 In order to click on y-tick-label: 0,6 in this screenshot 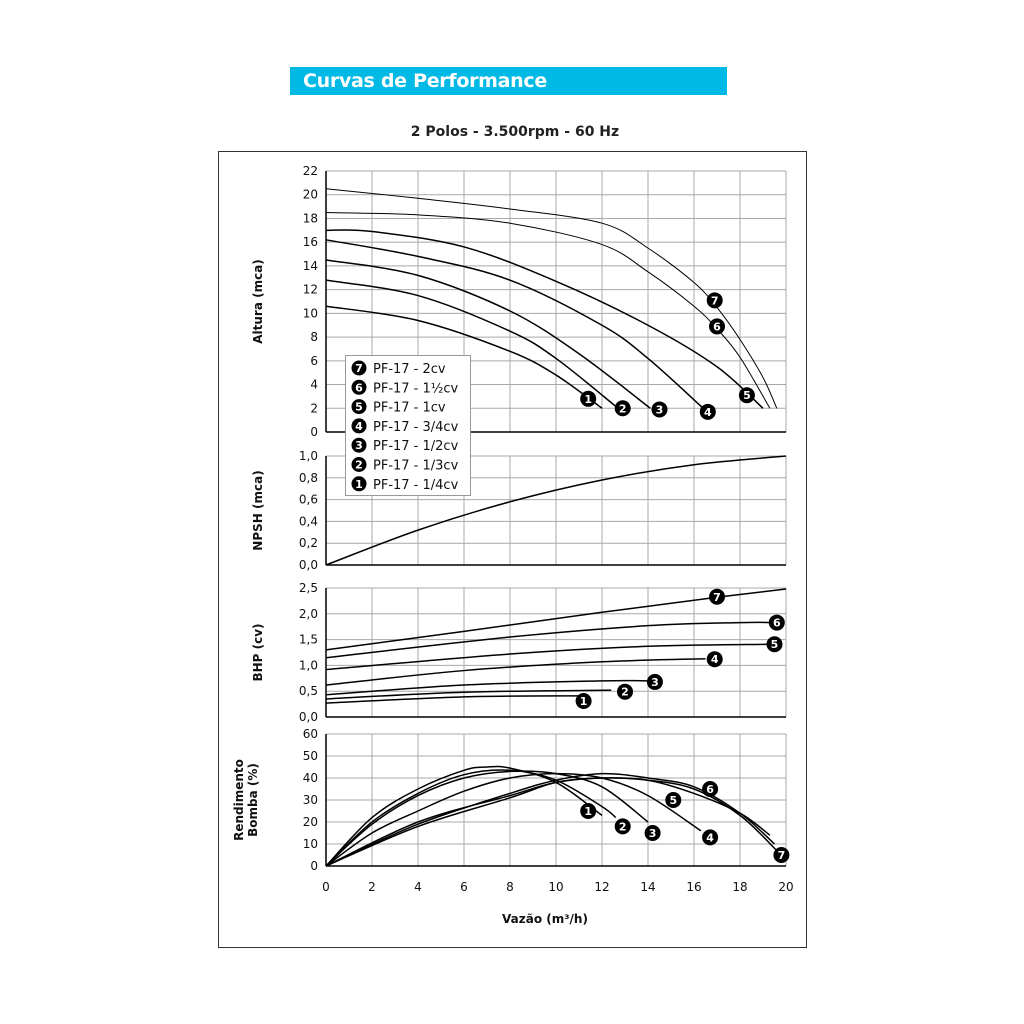, I will do `click(308, 500)`.